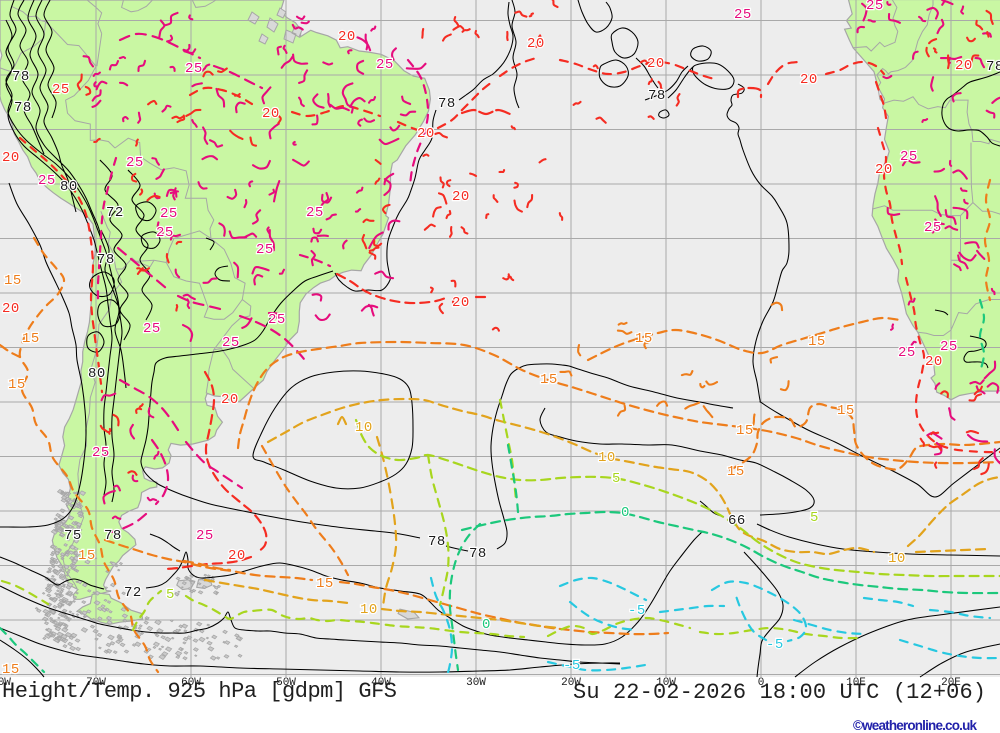 The height and width of the screenshot is (733, 1000). Describe the element at coordinates (73, 536) in the screenshot. I see `svg-text: 75` at that location.